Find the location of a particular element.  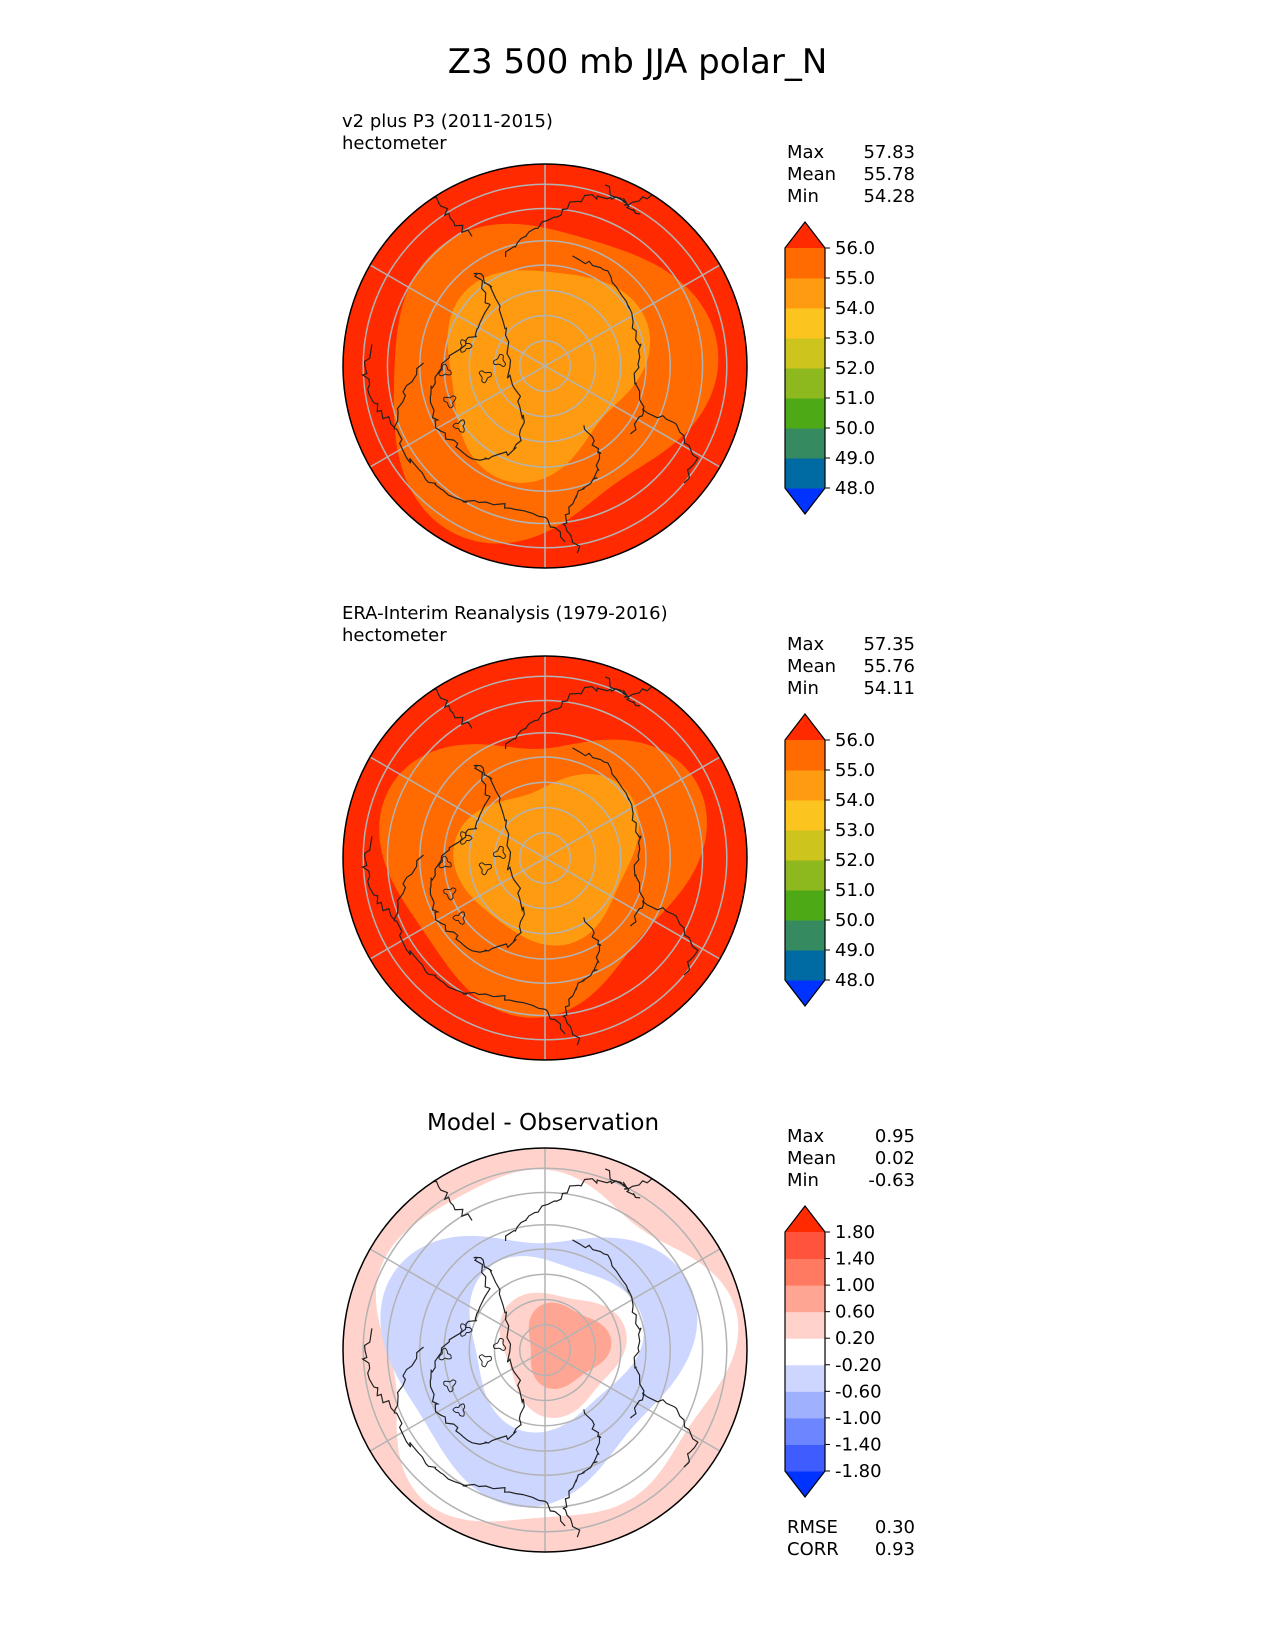

panel3-metric-value: 0.93 is located at coordinates (894, 1549).